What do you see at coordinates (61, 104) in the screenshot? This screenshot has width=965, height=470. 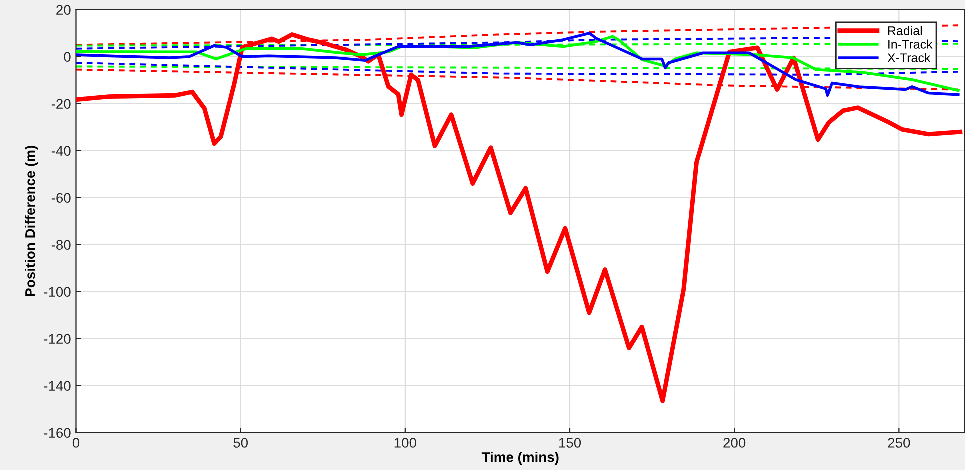 I see `y-tick-label: -20` at bounding box center [61, 104].